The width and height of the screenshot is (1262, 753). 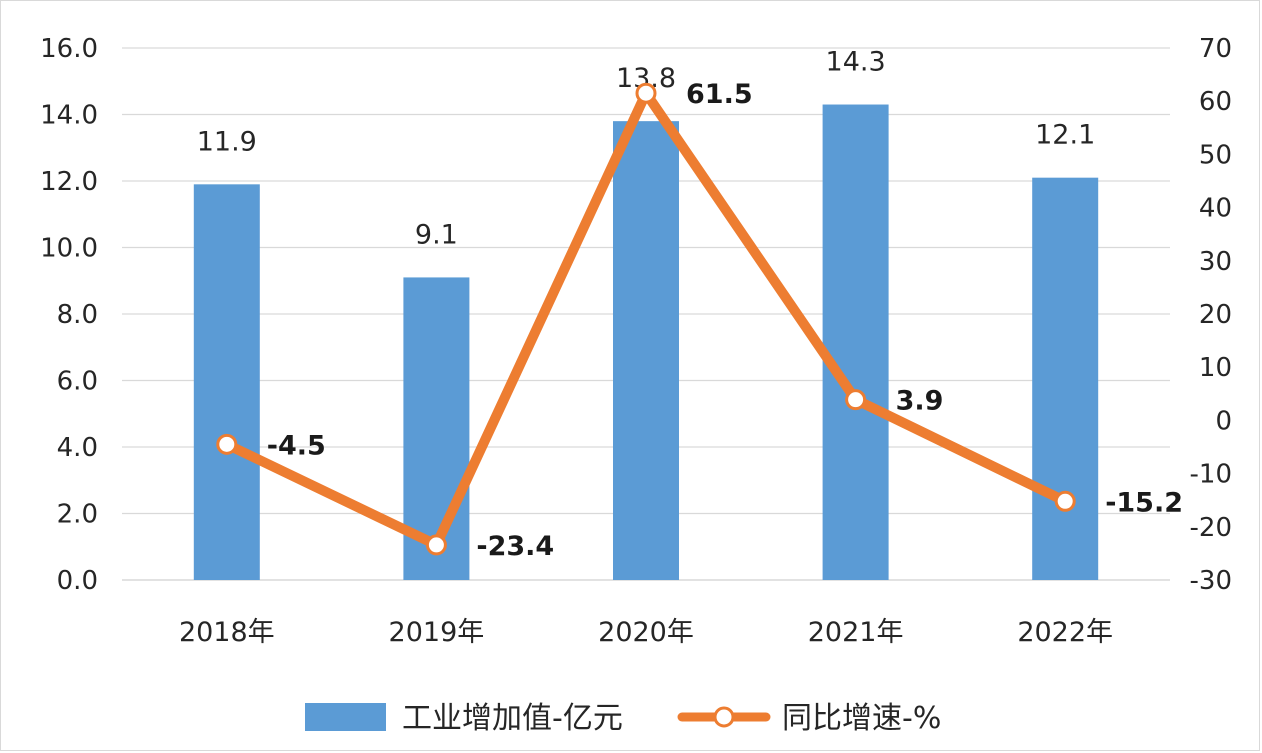 What do you see at coordinates (1215, 102) in the screenshot?
I see `right-axis-tick-label: 60` at bounding box center [1215, 102].